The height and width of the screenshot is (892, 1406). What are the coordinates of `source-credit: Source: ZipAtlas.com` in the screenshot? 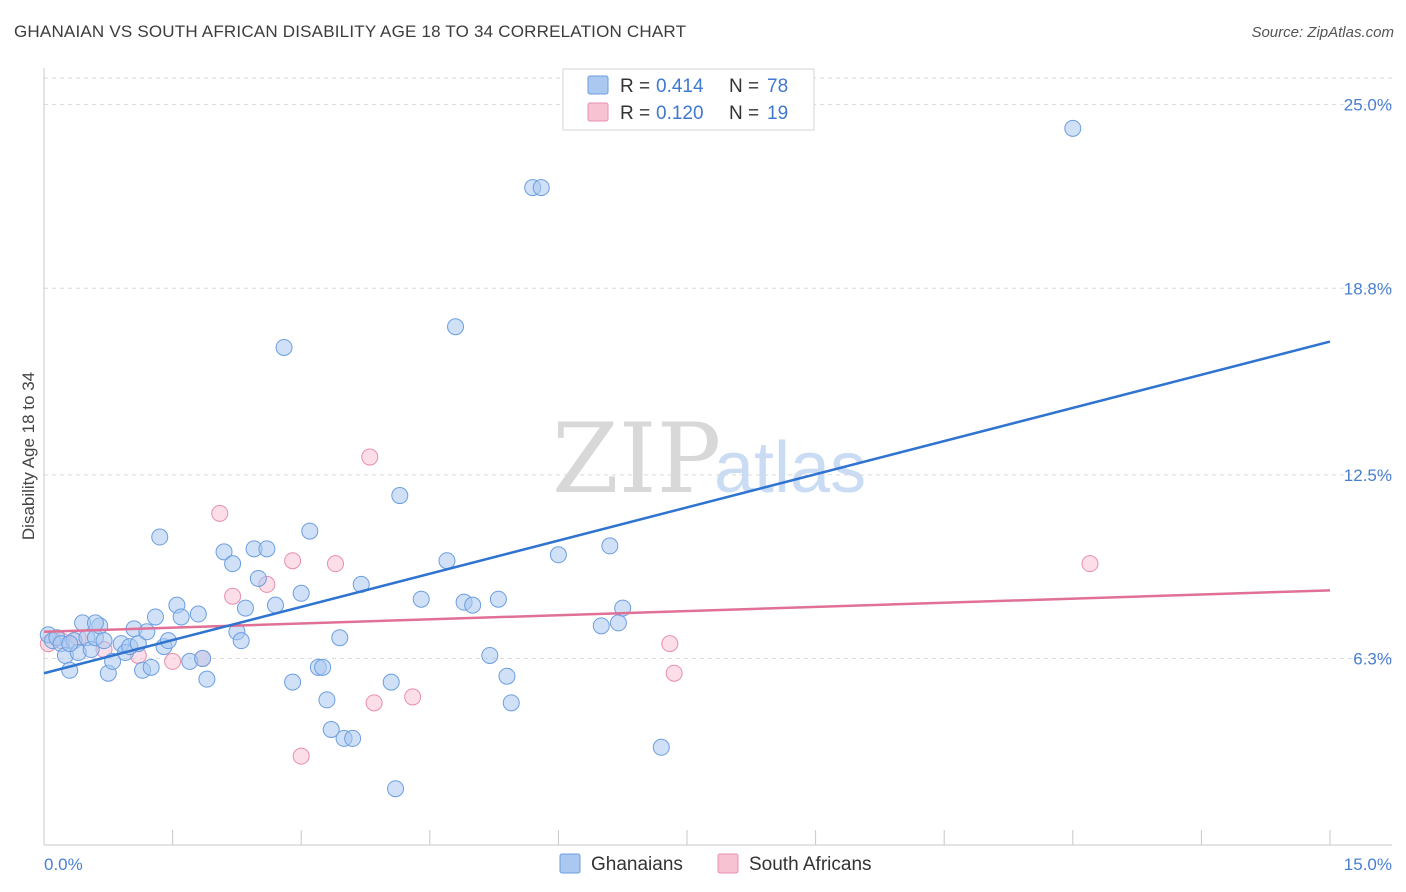 It's located at (1322, 32).